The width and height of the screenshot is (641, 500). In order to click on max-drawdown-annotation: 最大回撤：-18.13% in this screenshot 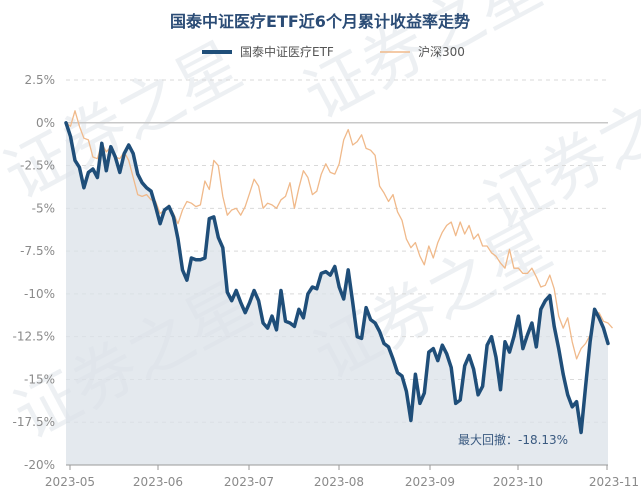, I will do `click(513, 439)`.